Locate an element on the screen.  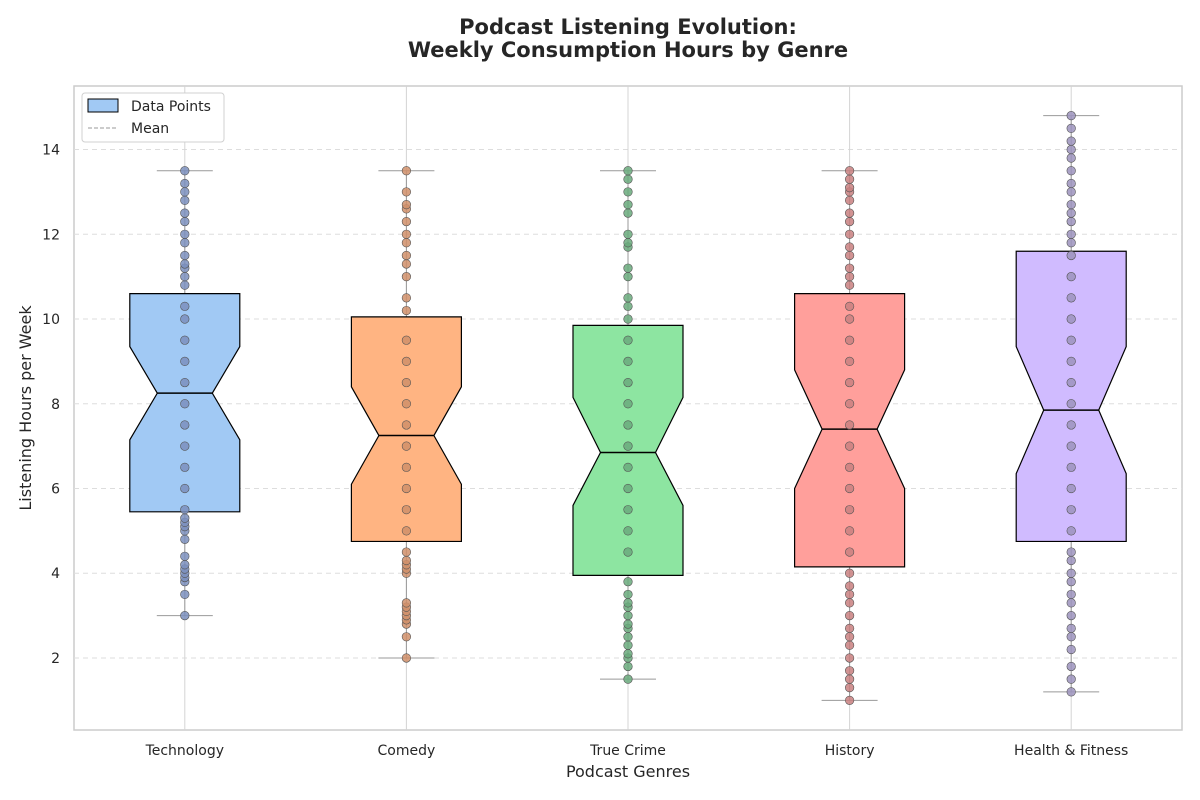
legend: Data Points Mean is located at coordinates (153, 117).